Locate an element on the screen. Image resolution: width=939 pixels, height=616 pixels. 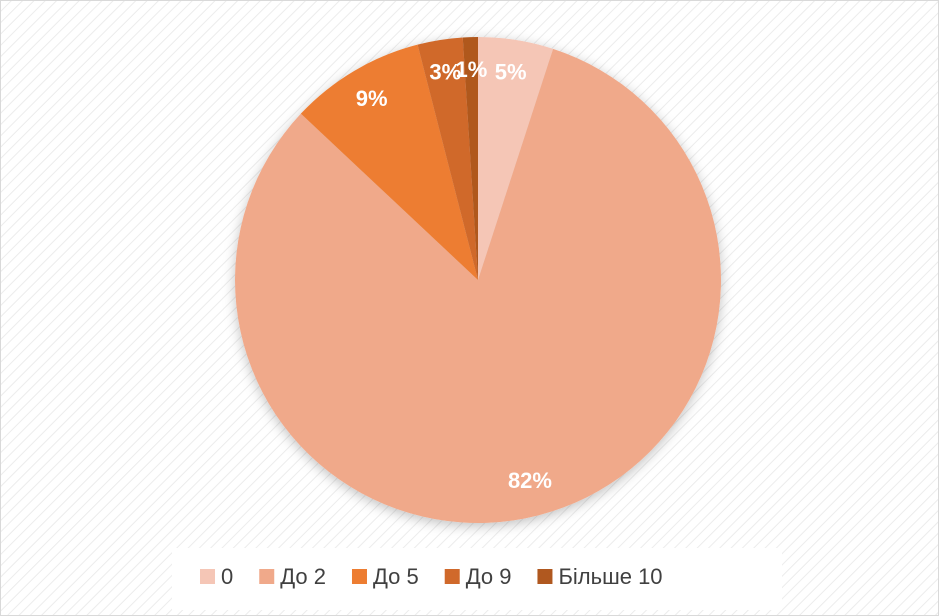
data-label: 82% is located at coordinates (530, 480).